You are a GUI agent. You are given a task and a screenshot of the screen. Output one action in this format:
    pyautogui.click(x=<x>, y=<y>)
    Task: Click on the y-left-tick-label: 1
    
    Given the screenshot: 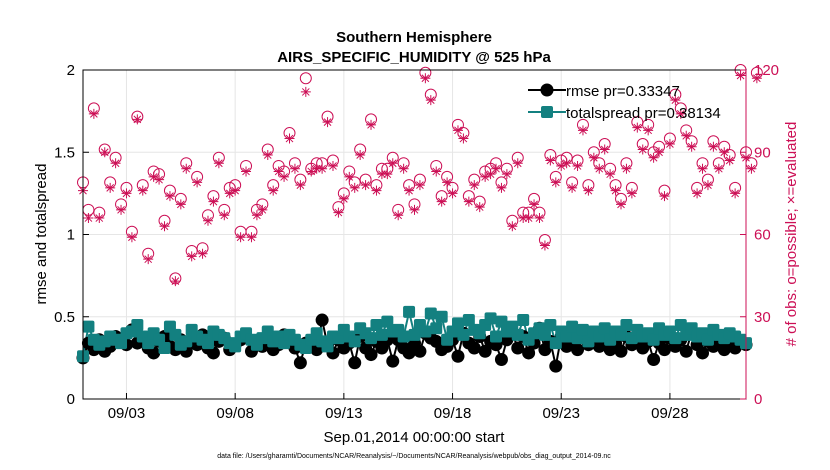 What is the action you would take?
    pyautogui.click(x=71, y=235)
    